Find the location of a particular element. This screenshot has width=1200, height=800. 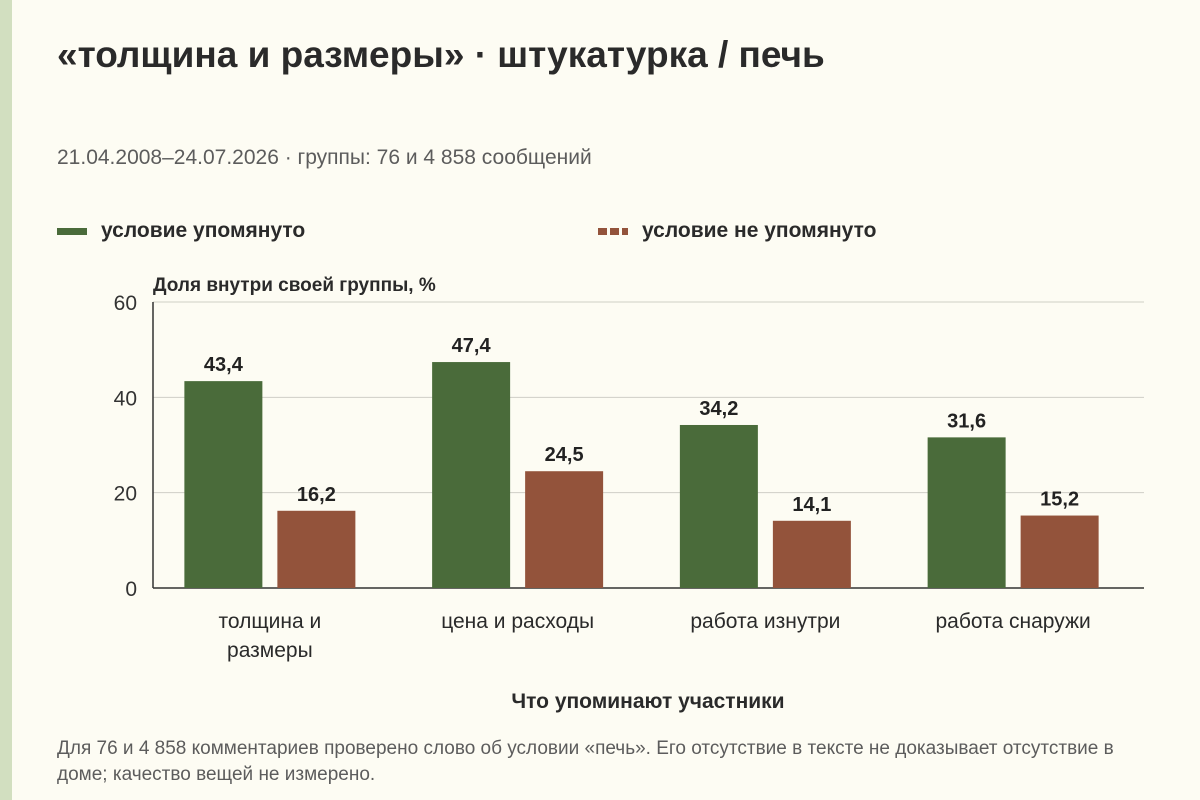

data-label: 24,5 is located at coordinates (564, 455).